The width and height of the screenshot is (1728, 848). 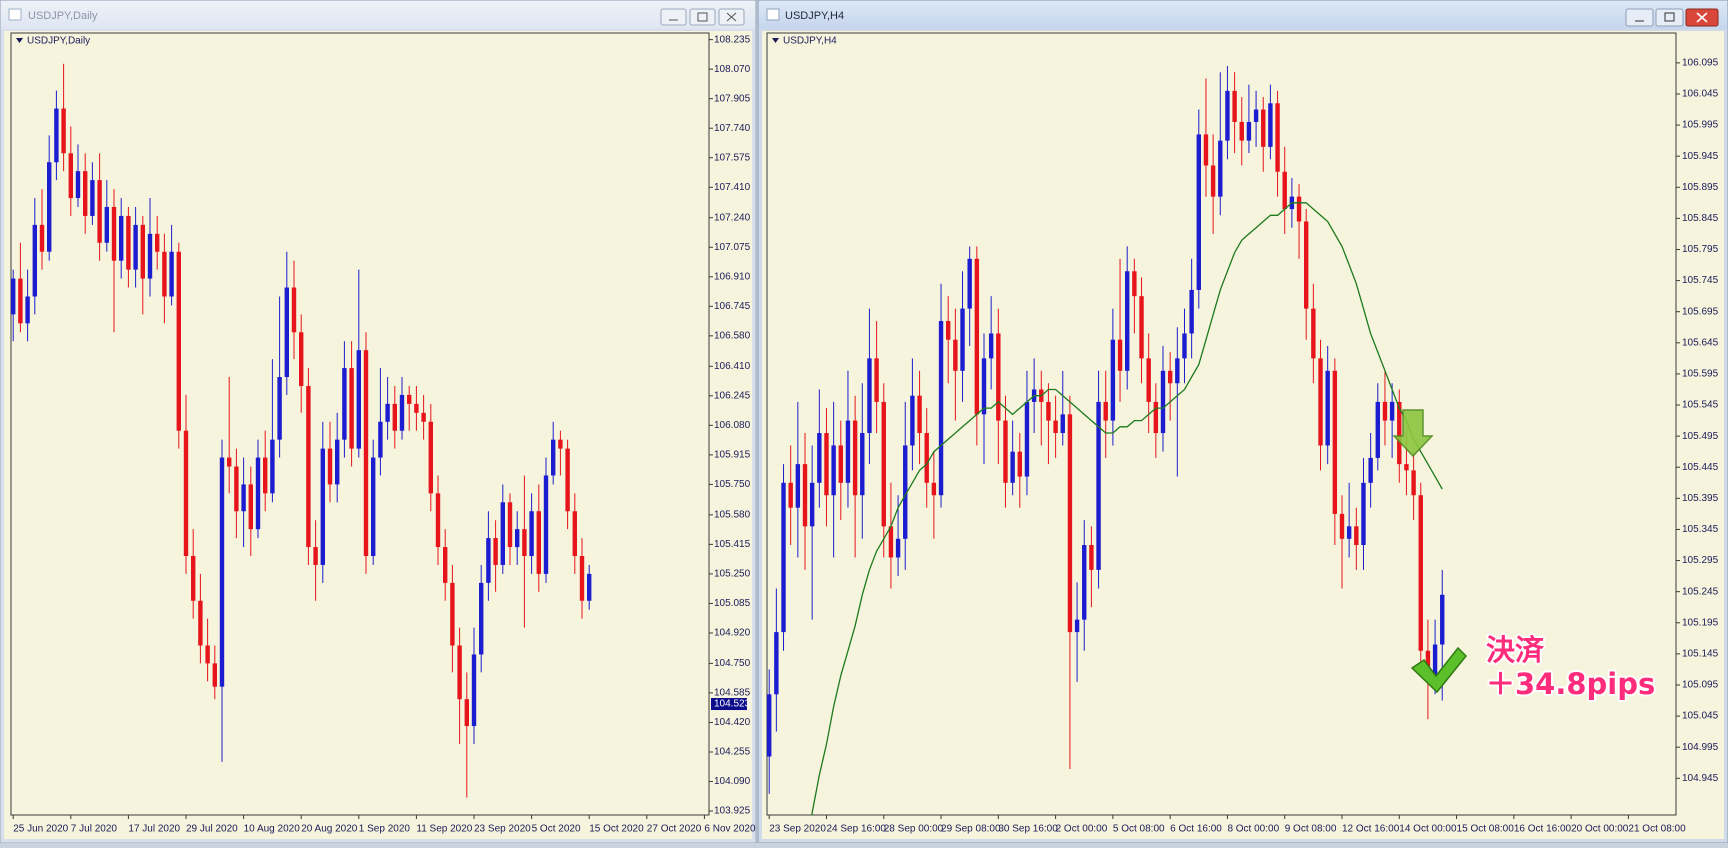 What do you see at coordinates (732, 663) in the screenshot?
I see `y-tick-label: 104.750` at bounding box center [732, 663].